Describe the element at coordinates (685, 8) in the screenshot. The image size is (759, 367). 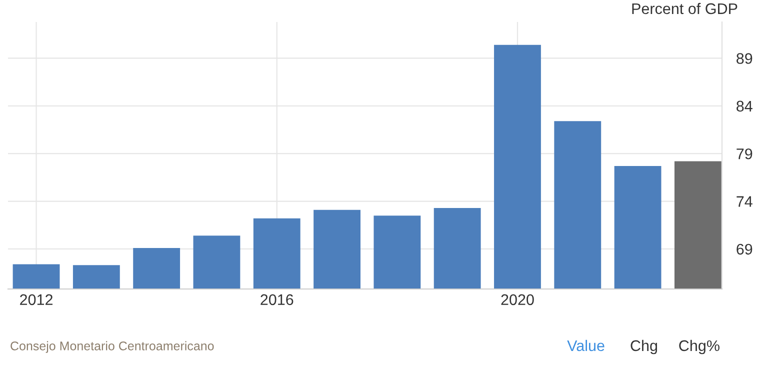
I see `y-axis-title: Percent of GDP` at that location.